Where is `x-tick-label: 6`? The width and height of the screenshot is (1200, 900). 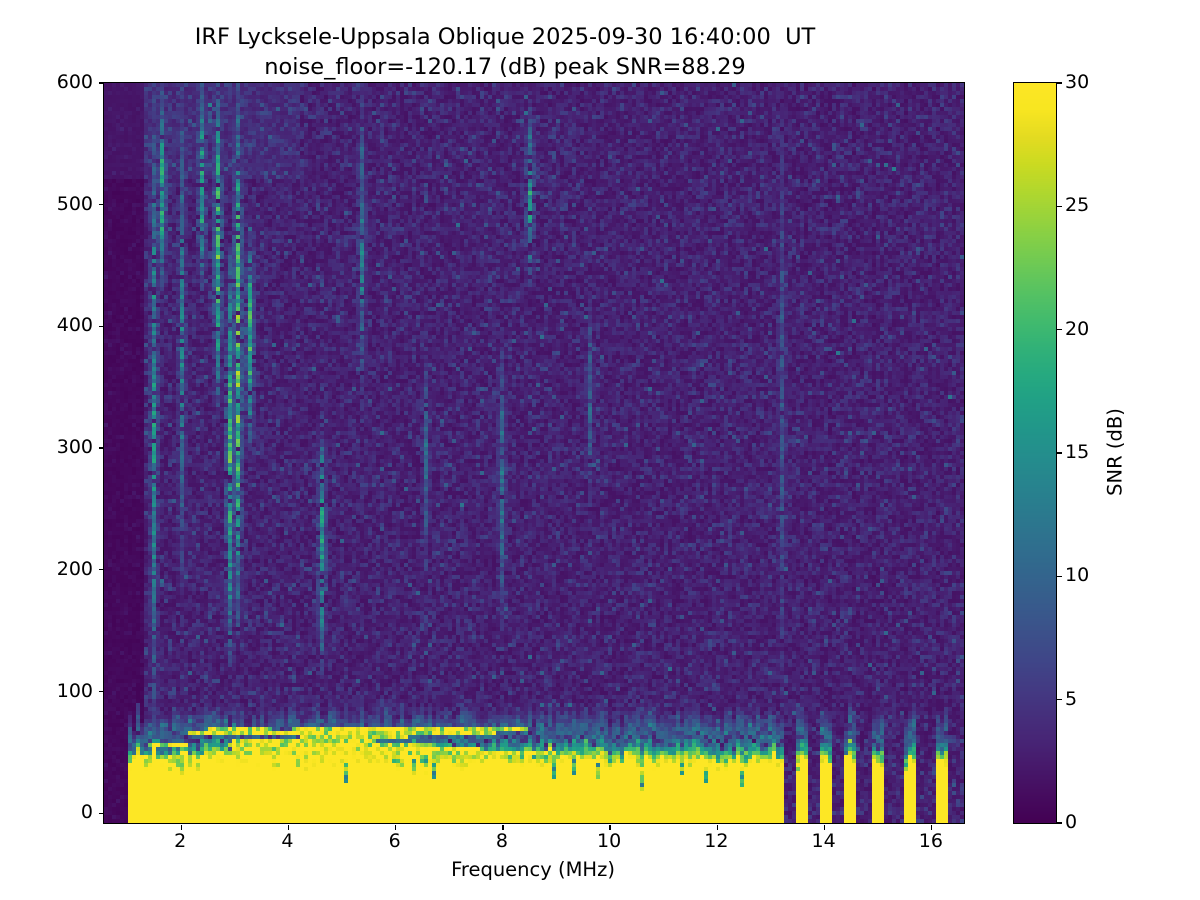
x-tick-label: 6 is located at coordinates (394, 841).